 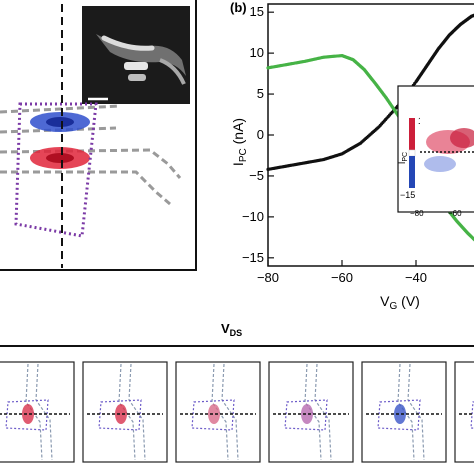 I want to click on inset-ytick-bottom: −15, so click(x=407, y=195).